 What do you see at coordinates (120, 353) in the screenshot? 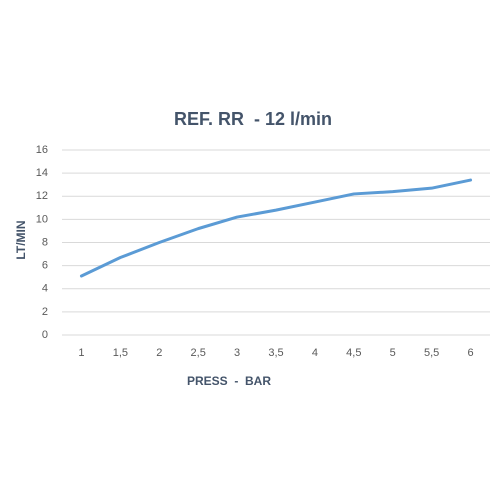
I see `x-tick-label: 1,5` at bounding box center [120, 353].